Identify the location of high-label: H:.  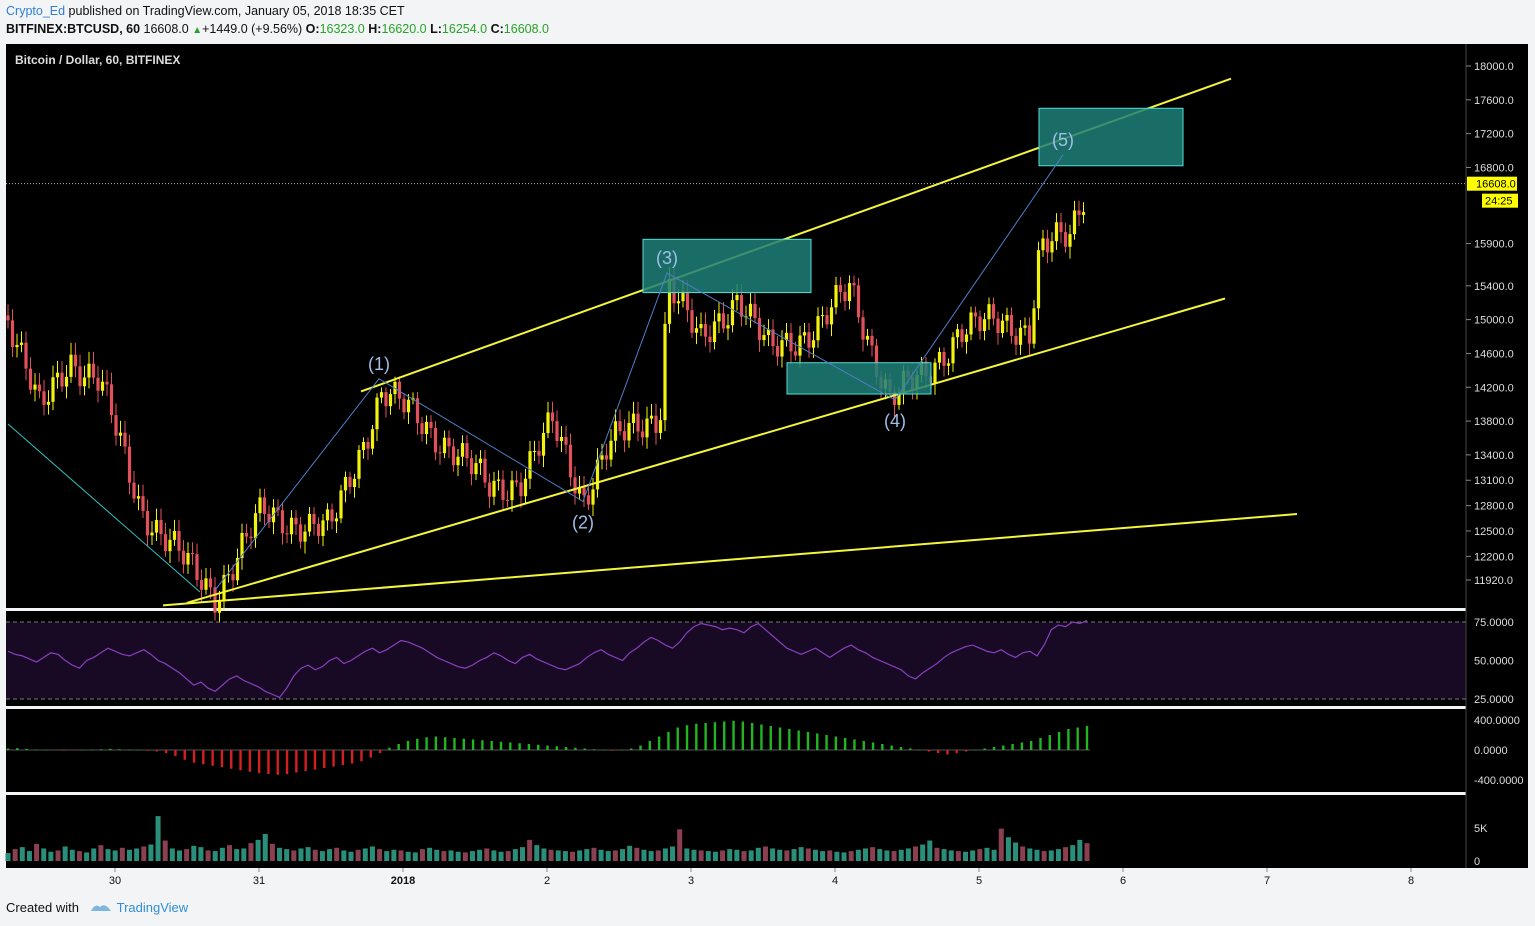
(375, 29).